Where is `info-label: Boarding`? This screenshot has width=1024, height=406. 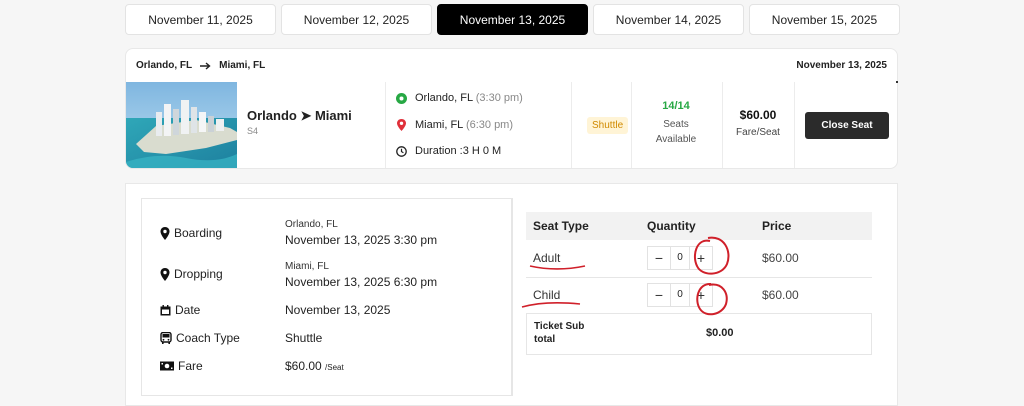
info-label: Boarding is located at coordinates (191, 233).